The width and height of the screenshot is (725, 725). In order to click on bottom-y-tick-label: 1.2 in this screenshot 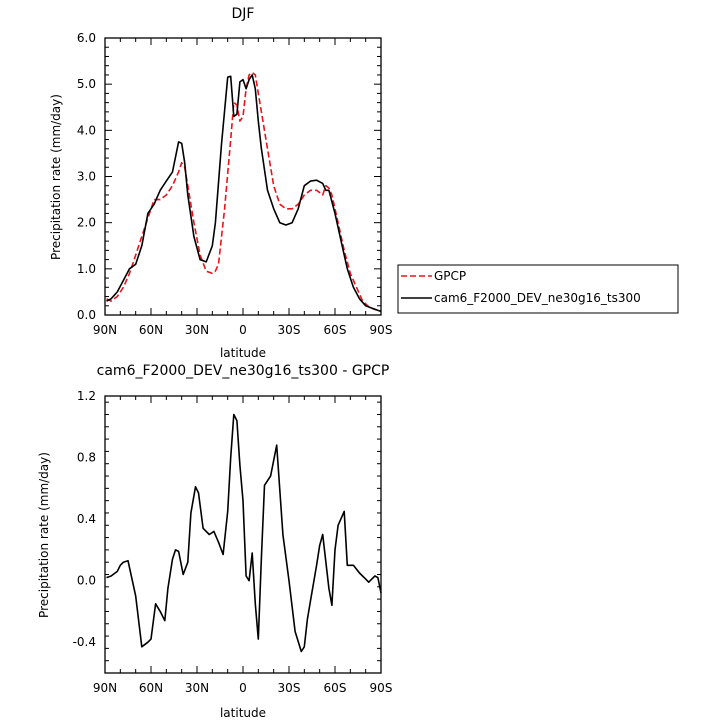, I will do `click(86, 396)`.